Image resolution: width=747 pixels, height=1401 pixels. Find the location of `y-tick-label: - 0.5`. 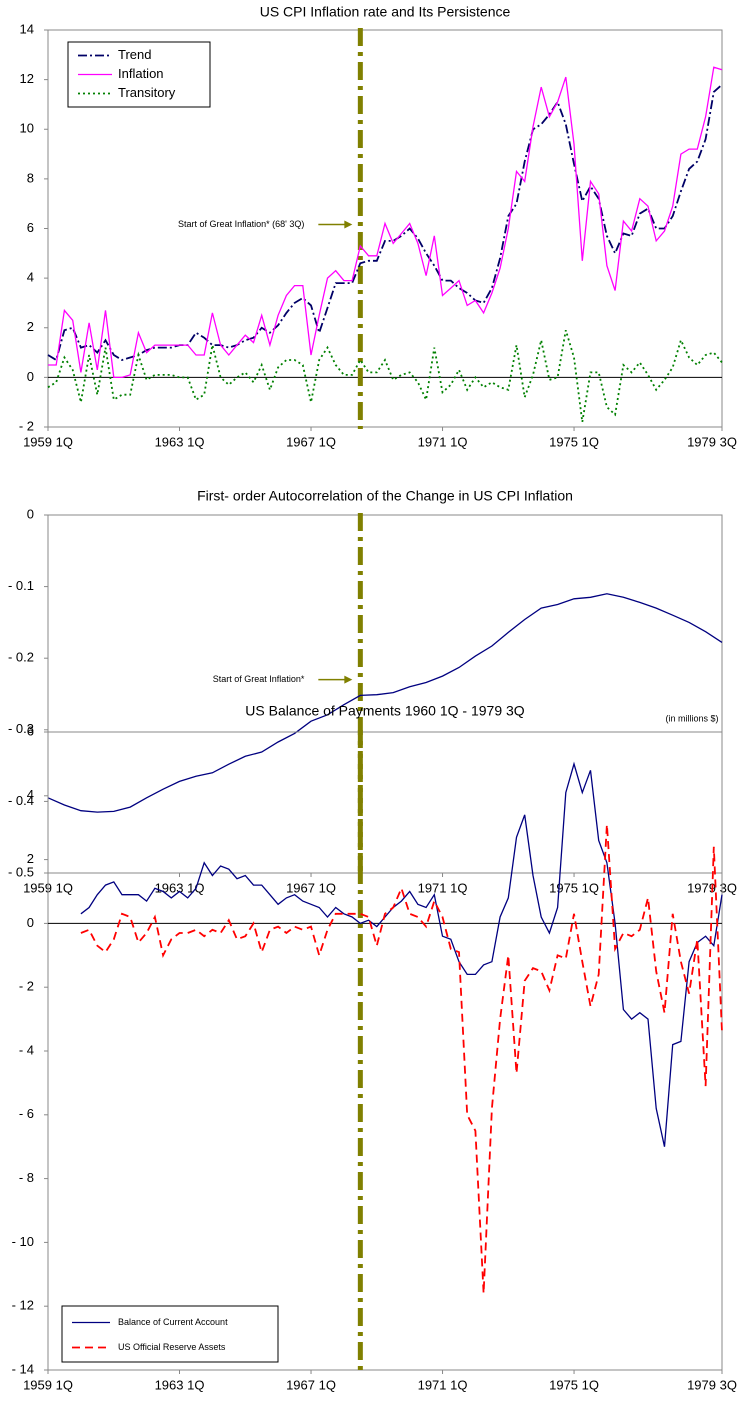

y-tick-label: - 0.5 is located at coordinates (21, 871).